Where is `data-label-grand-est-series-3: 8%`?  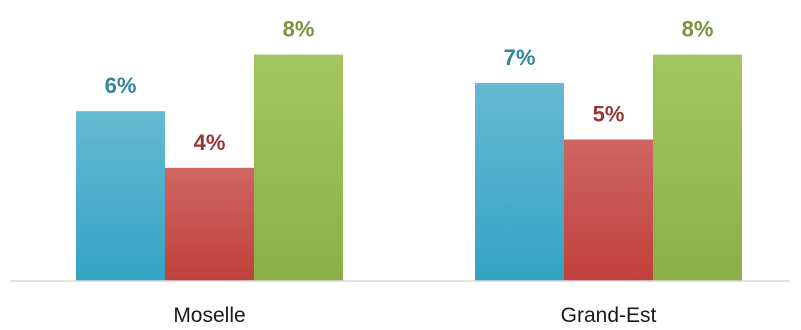
data-label-grand-est-series-3: 8% is located at coordinates (698, 29).